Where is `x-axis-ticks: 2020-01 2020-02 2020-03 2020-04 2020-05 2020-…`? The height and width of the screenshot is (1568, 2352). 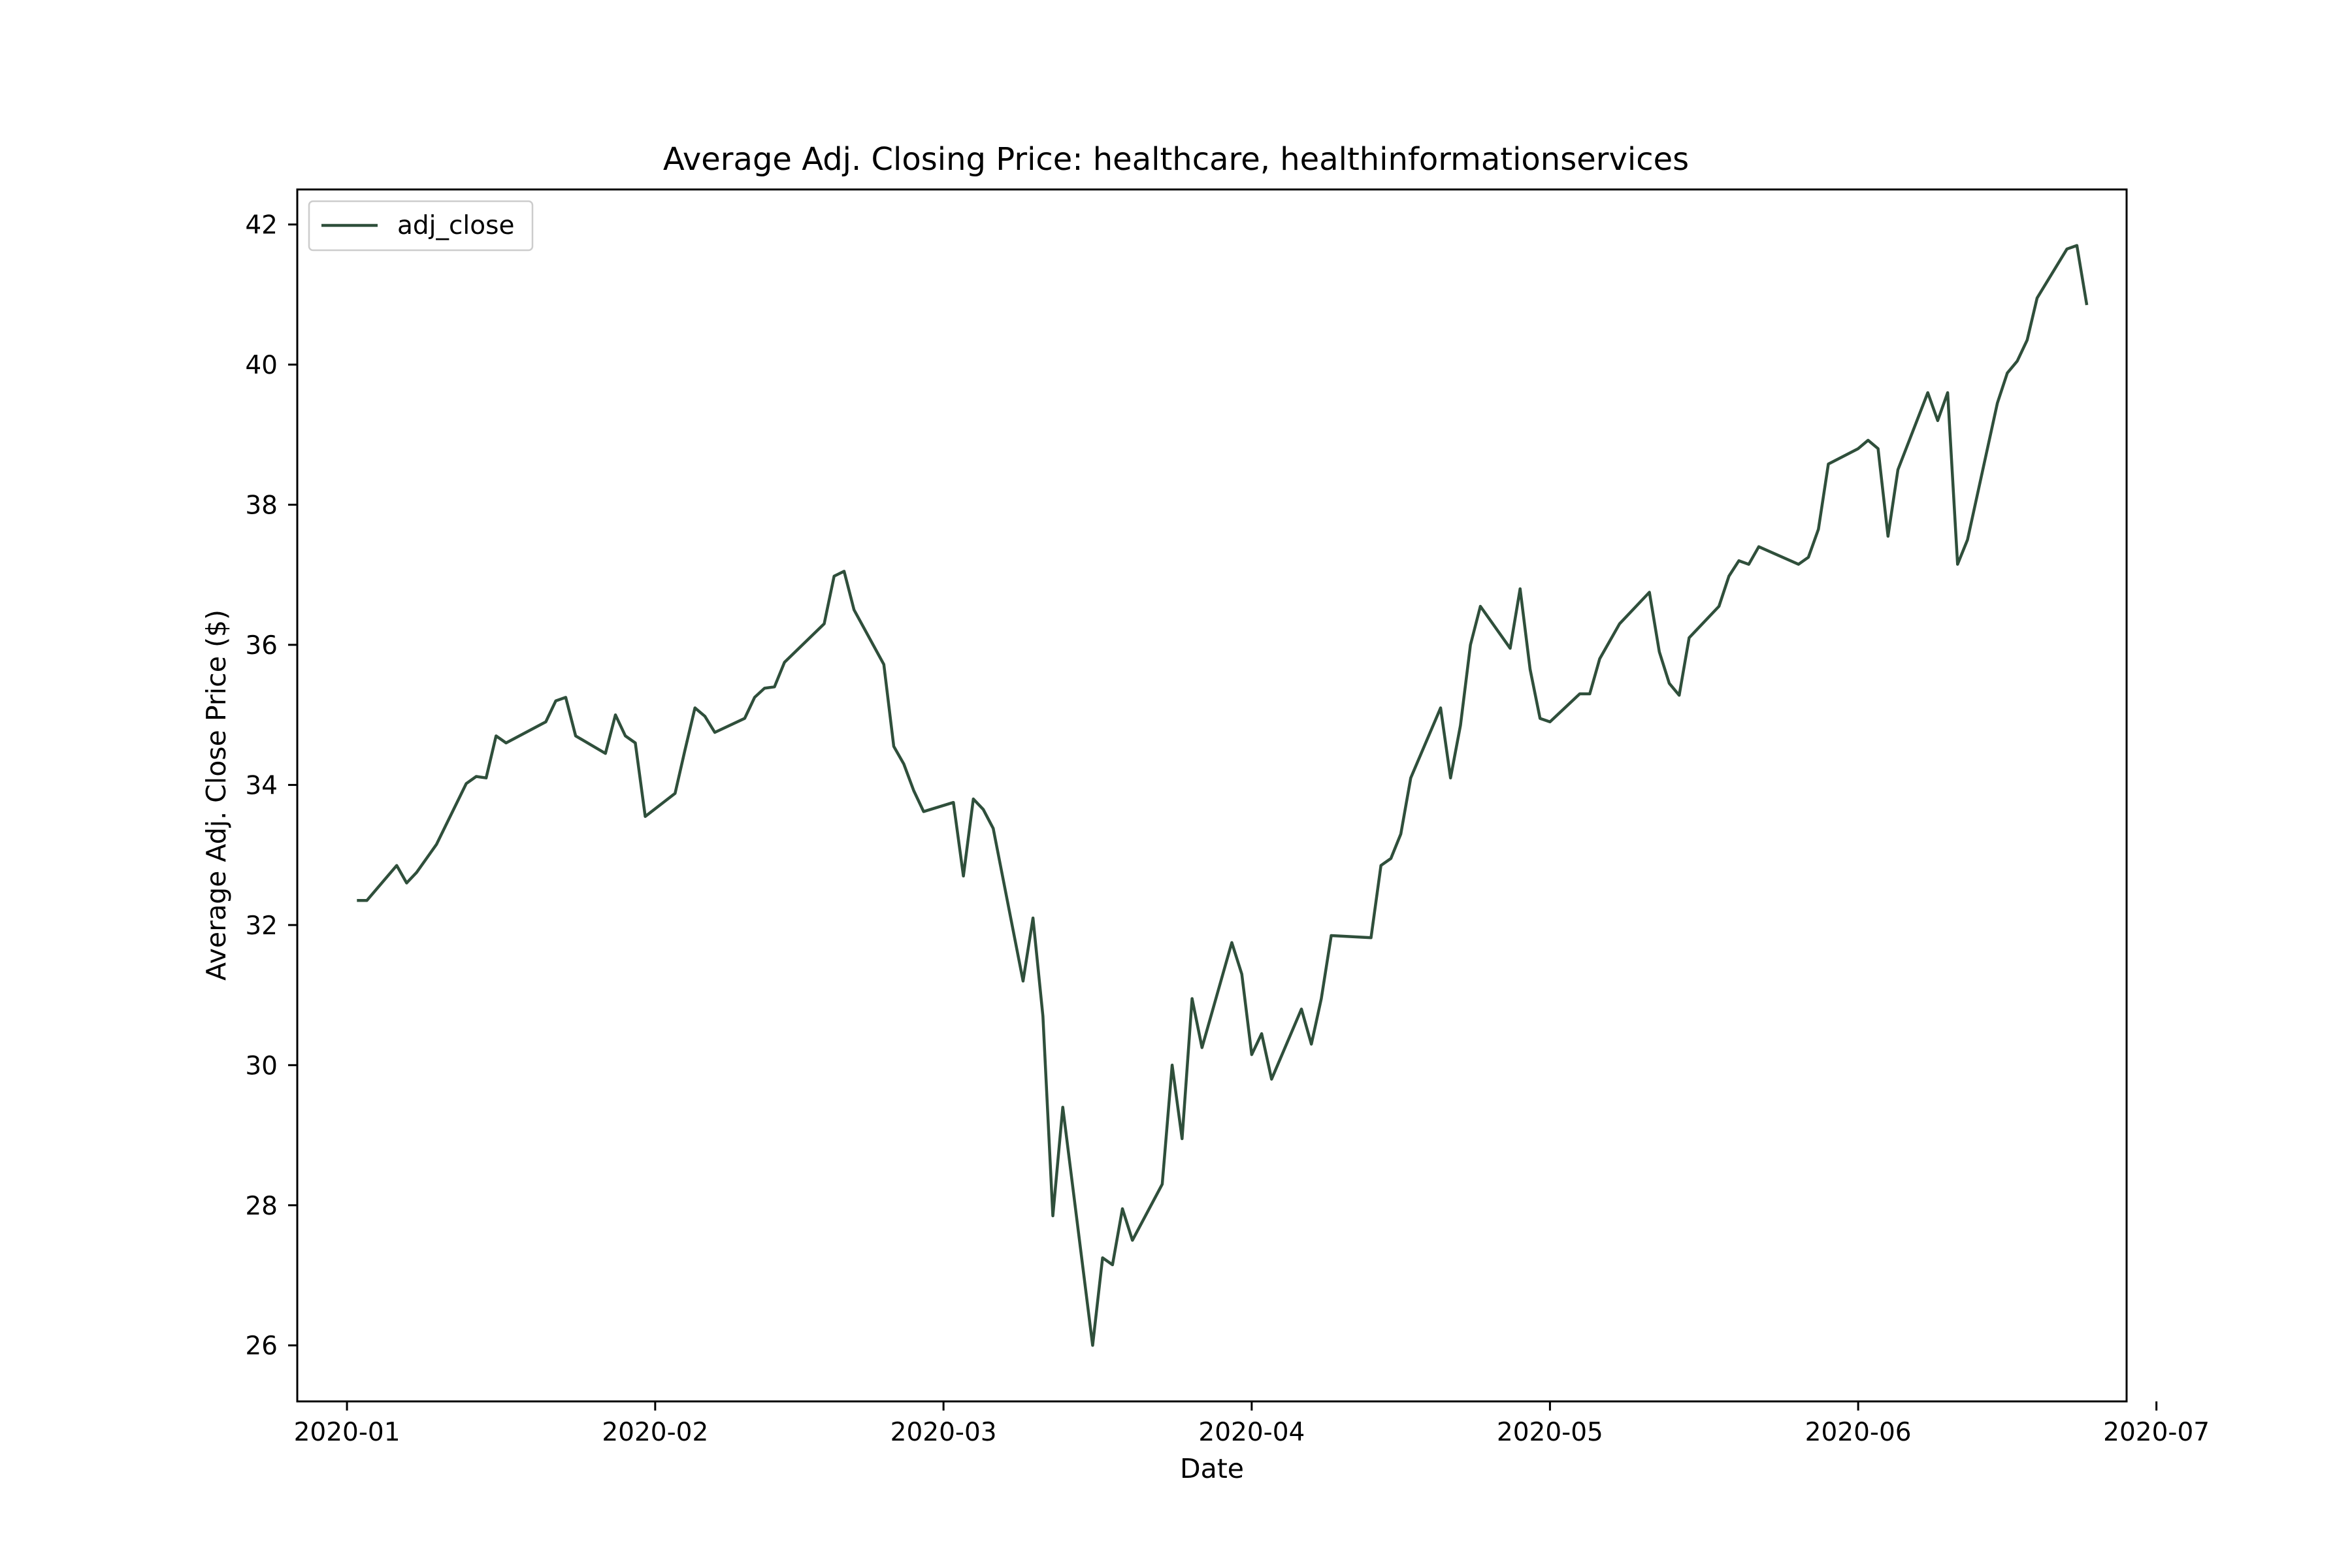
x-axis-ticks: 2020-01 2020-02 2020-03 2020-04 2020-05 2020-… is located at coordinates (1252, 1424).